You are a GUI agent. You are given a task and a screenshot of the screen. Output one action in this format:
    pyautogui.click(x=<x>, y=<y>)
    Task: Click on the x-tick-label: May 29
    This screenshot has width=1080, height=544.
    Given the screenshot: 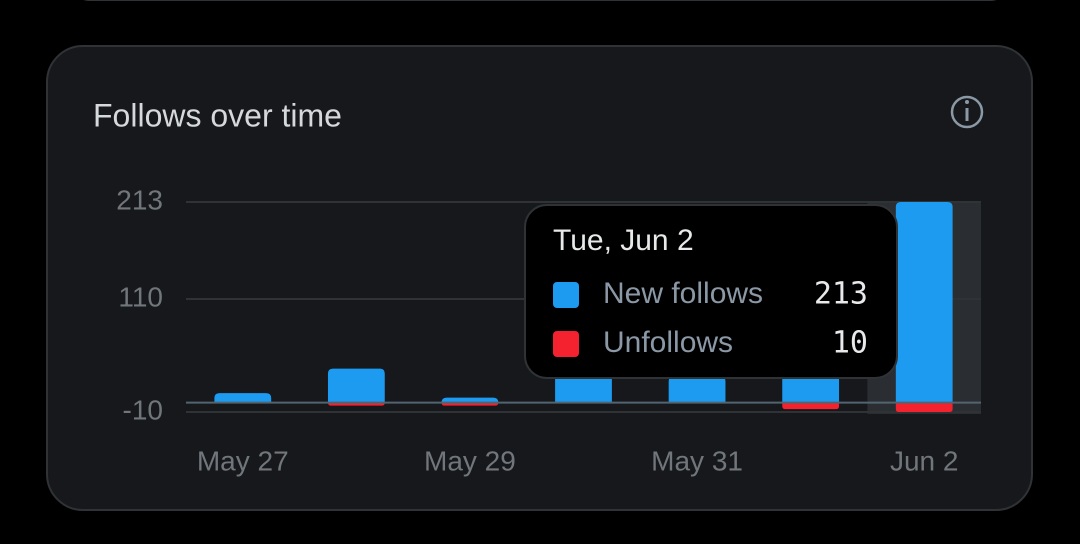 What is the action you would take?
    pyautogui.click(x=470, y=460)
    